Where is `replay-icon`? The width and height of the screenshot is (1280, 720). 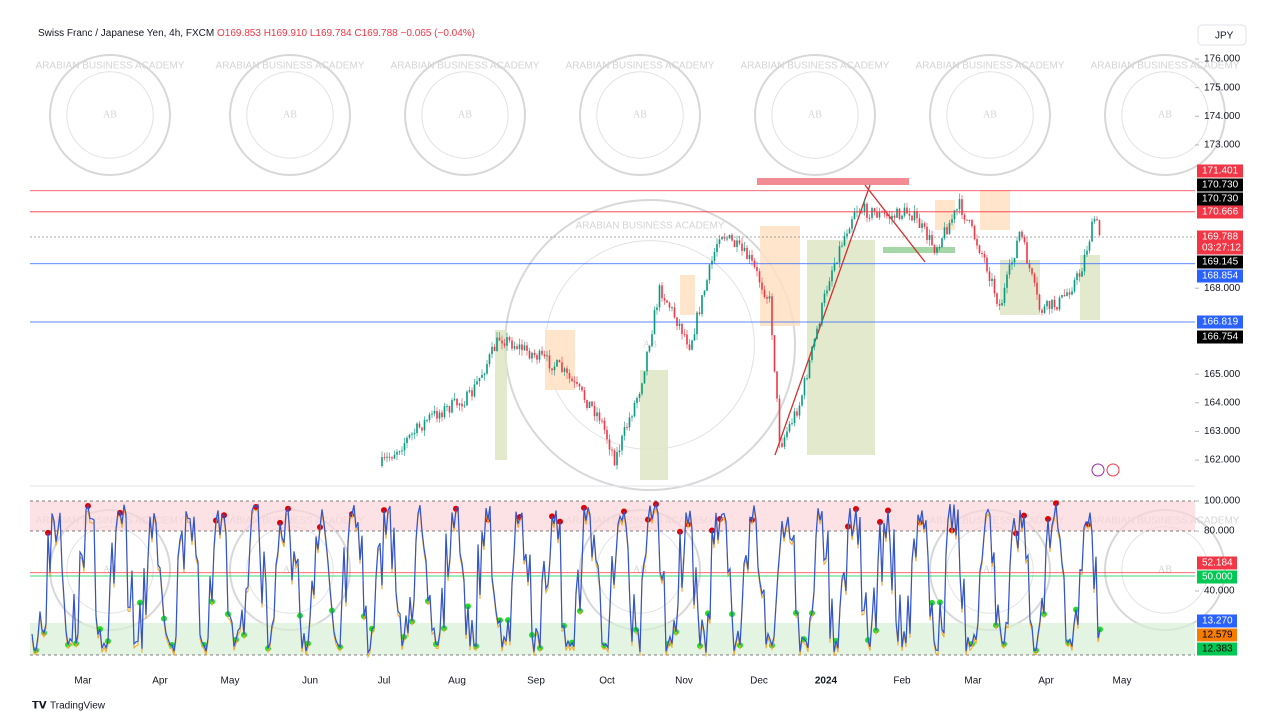
replay-icon is located at coordinates (1113, 470).